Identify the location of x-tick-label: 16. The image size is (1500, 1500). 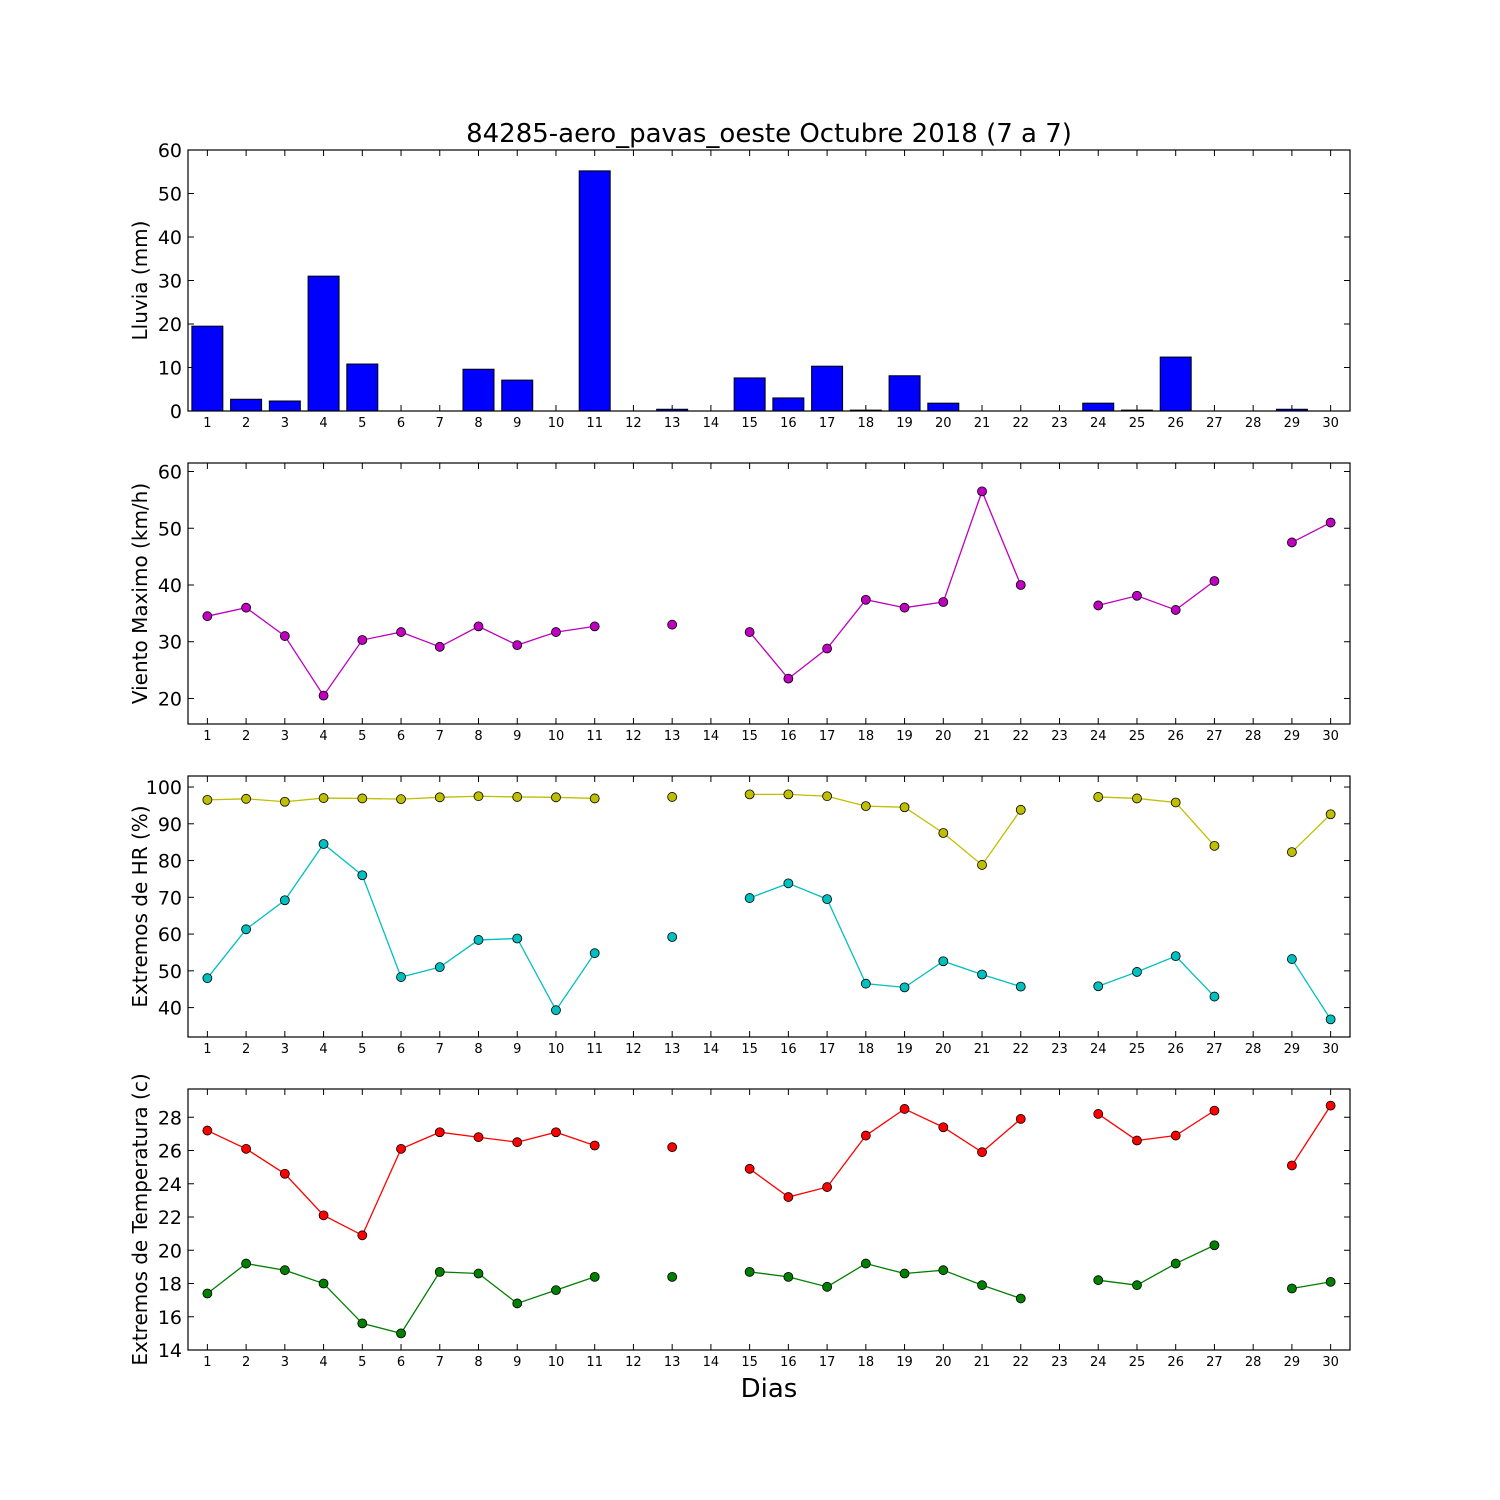
(788, 1049).